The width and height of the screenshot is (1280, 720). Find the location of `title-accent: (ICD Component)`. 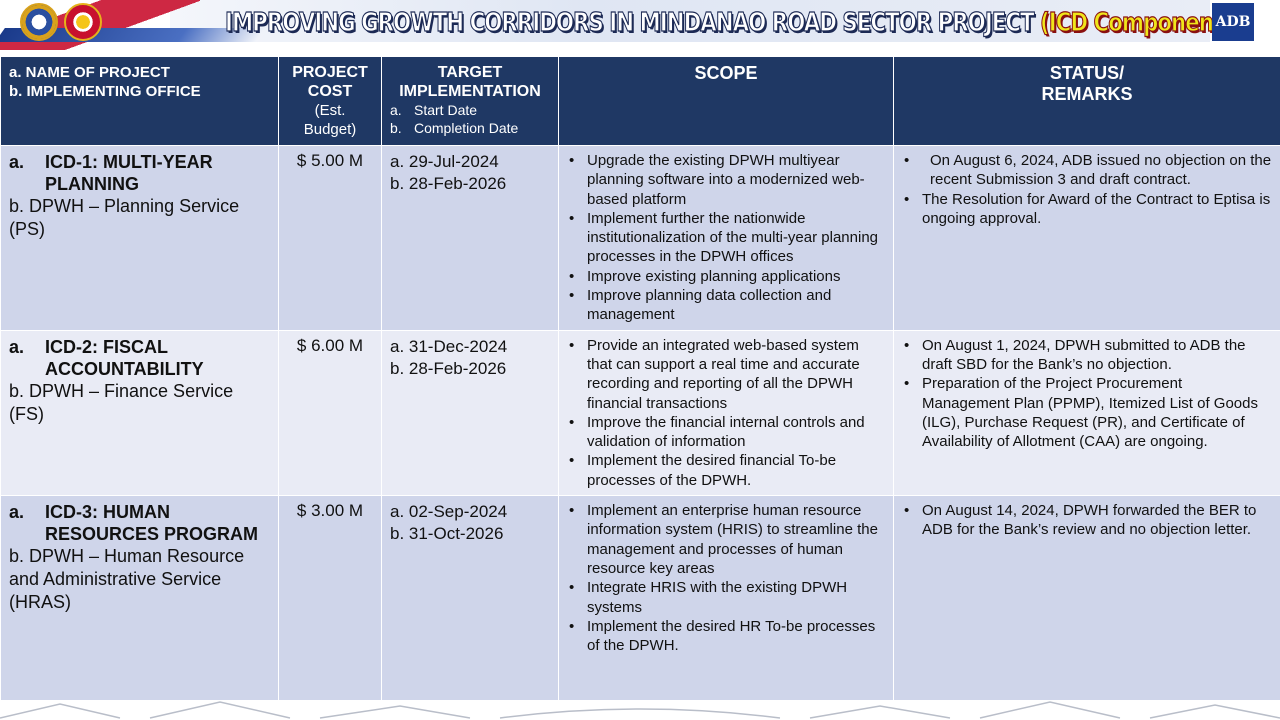

title-accent: (ICD Component) is located at coordinates (1136, 22).